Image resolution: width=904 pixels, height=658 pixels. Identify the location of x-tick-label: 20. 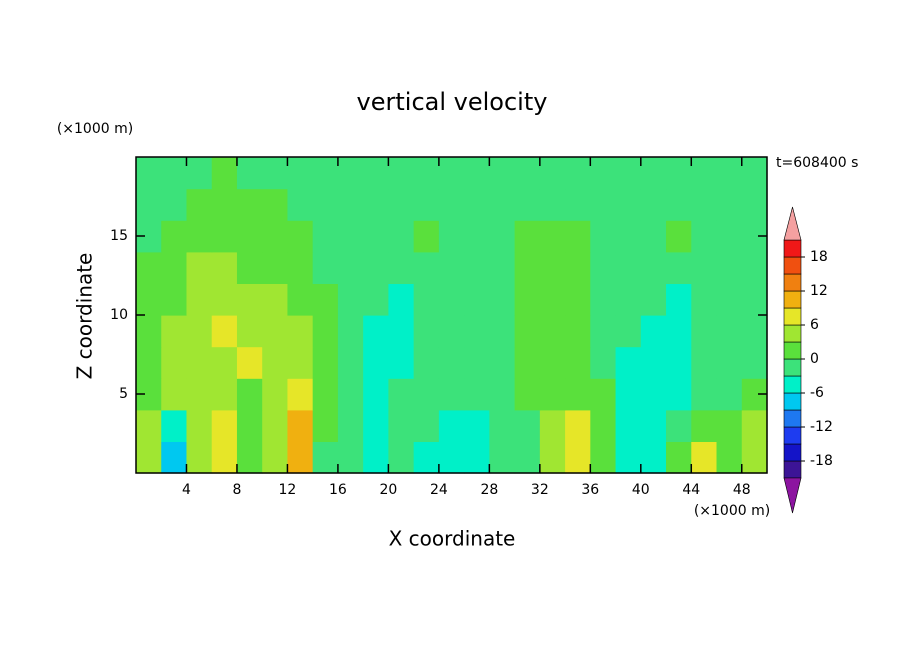
(388, 490).